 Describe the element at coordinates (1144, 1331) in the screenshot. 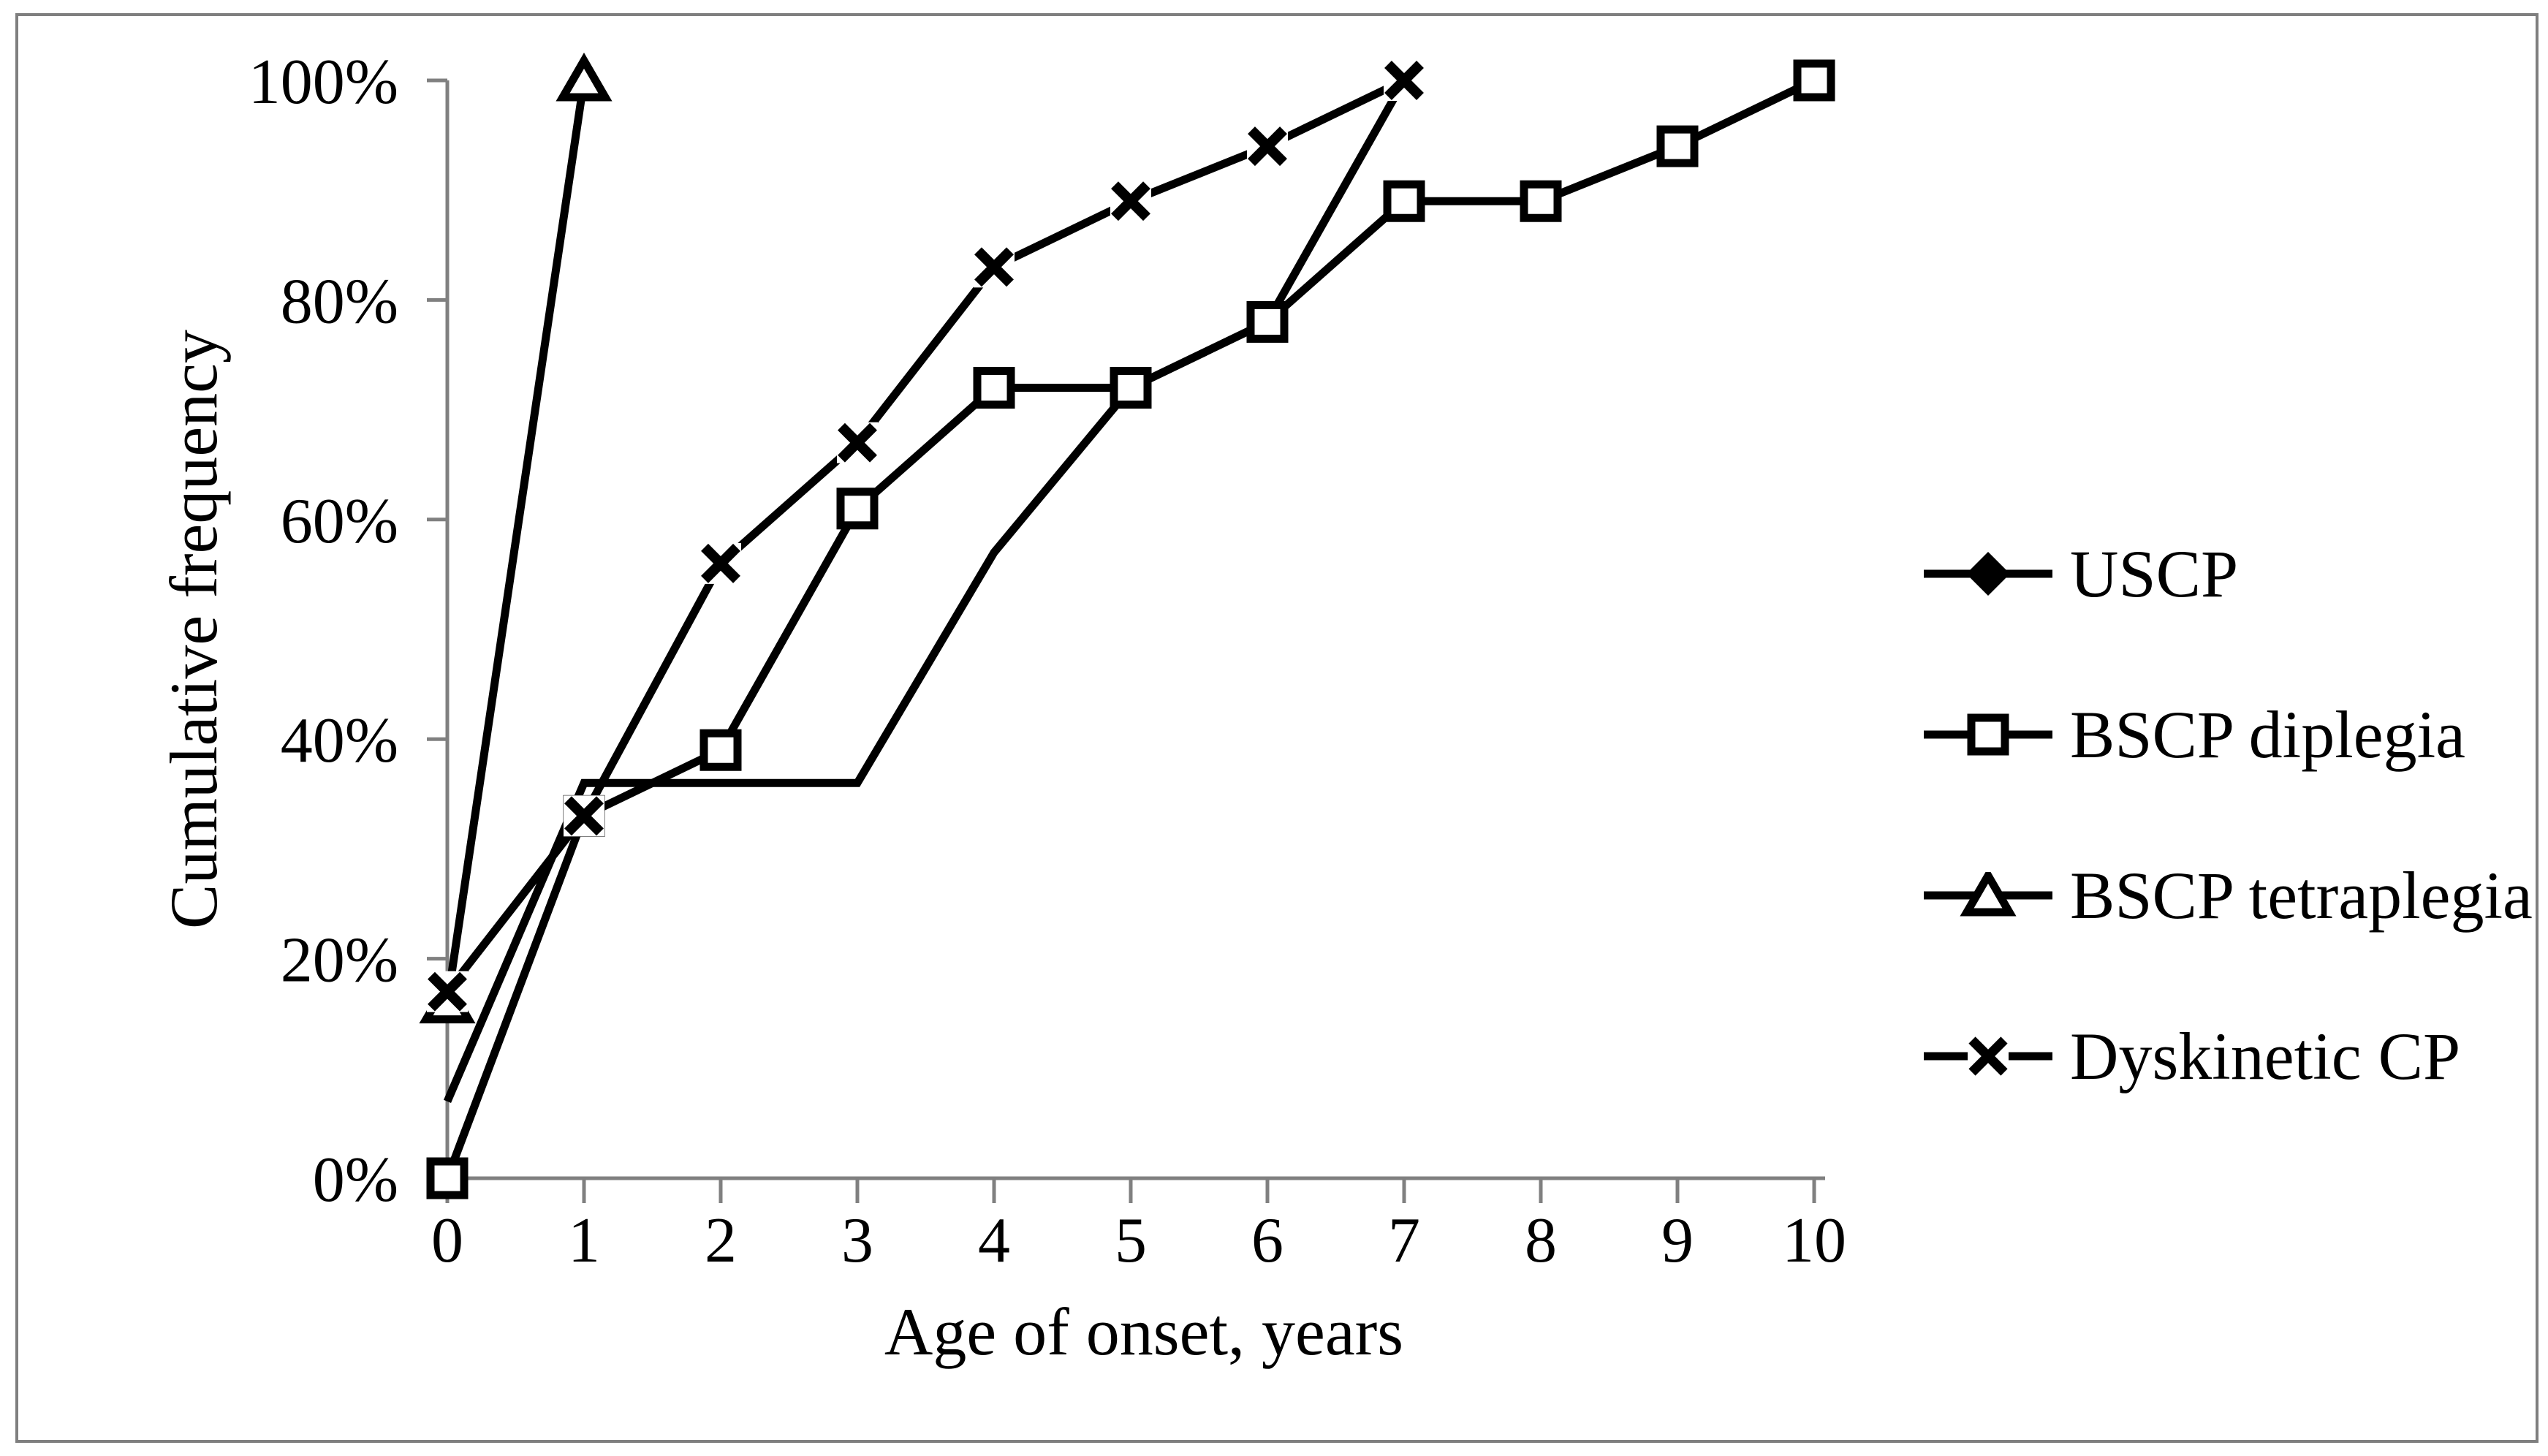

I see `x-axis-title: Age of onset, years` at that location.